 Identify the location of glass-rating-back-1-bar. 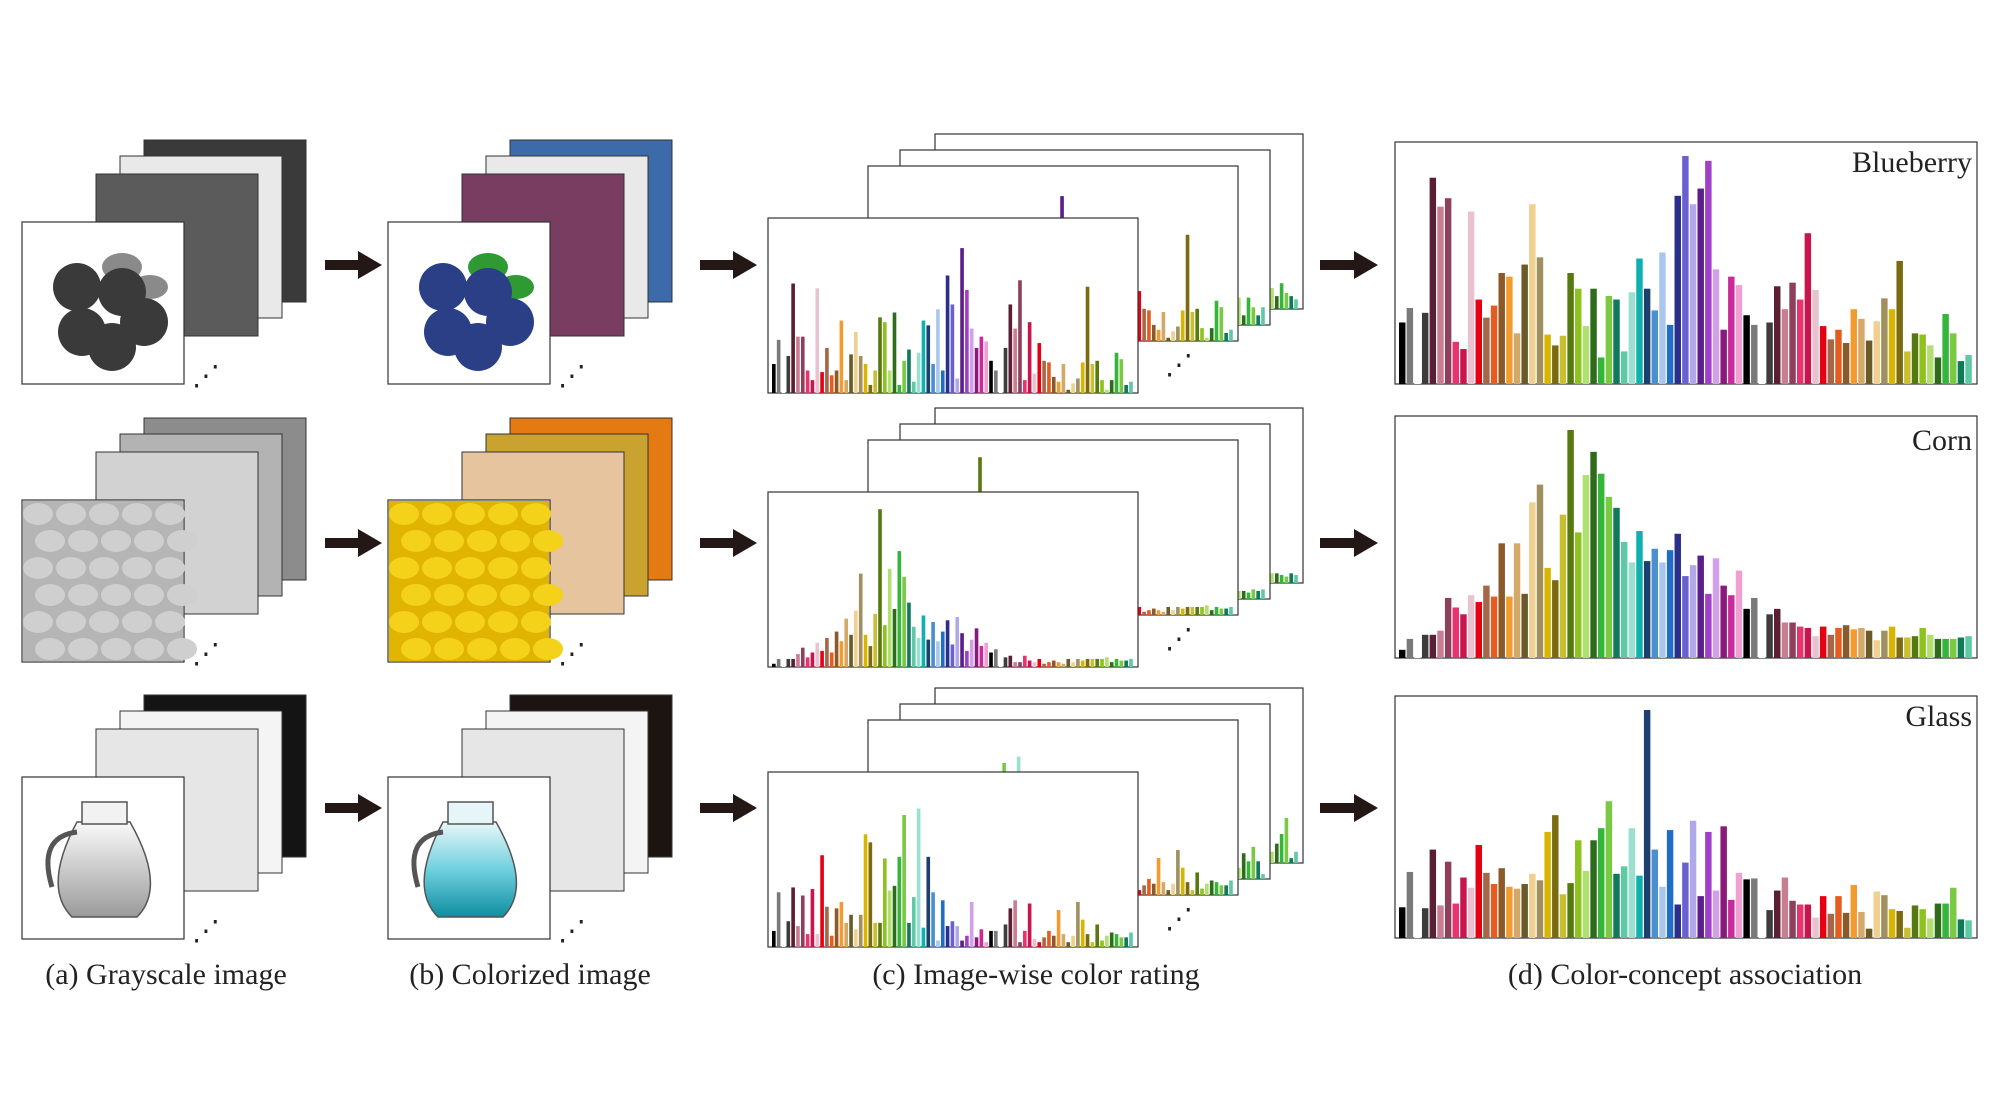
(1253, 862).